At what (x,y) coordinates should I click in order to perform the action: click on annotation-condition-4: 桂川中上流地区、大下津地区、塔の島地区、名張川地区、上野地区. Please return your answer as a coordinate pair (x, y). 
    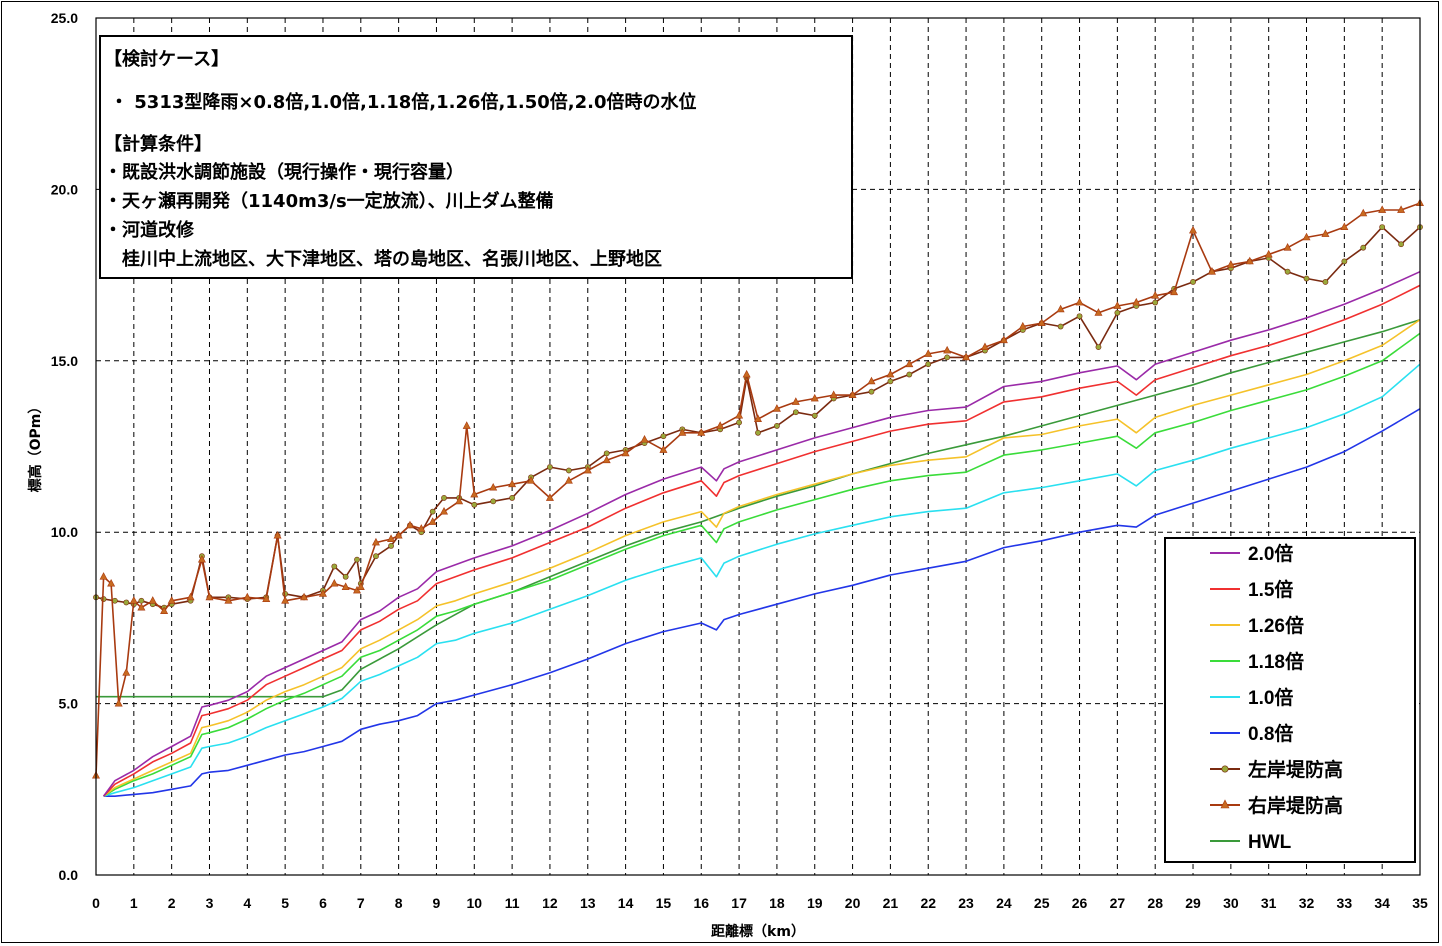
    Looking at the image, I should click on (383, 259).